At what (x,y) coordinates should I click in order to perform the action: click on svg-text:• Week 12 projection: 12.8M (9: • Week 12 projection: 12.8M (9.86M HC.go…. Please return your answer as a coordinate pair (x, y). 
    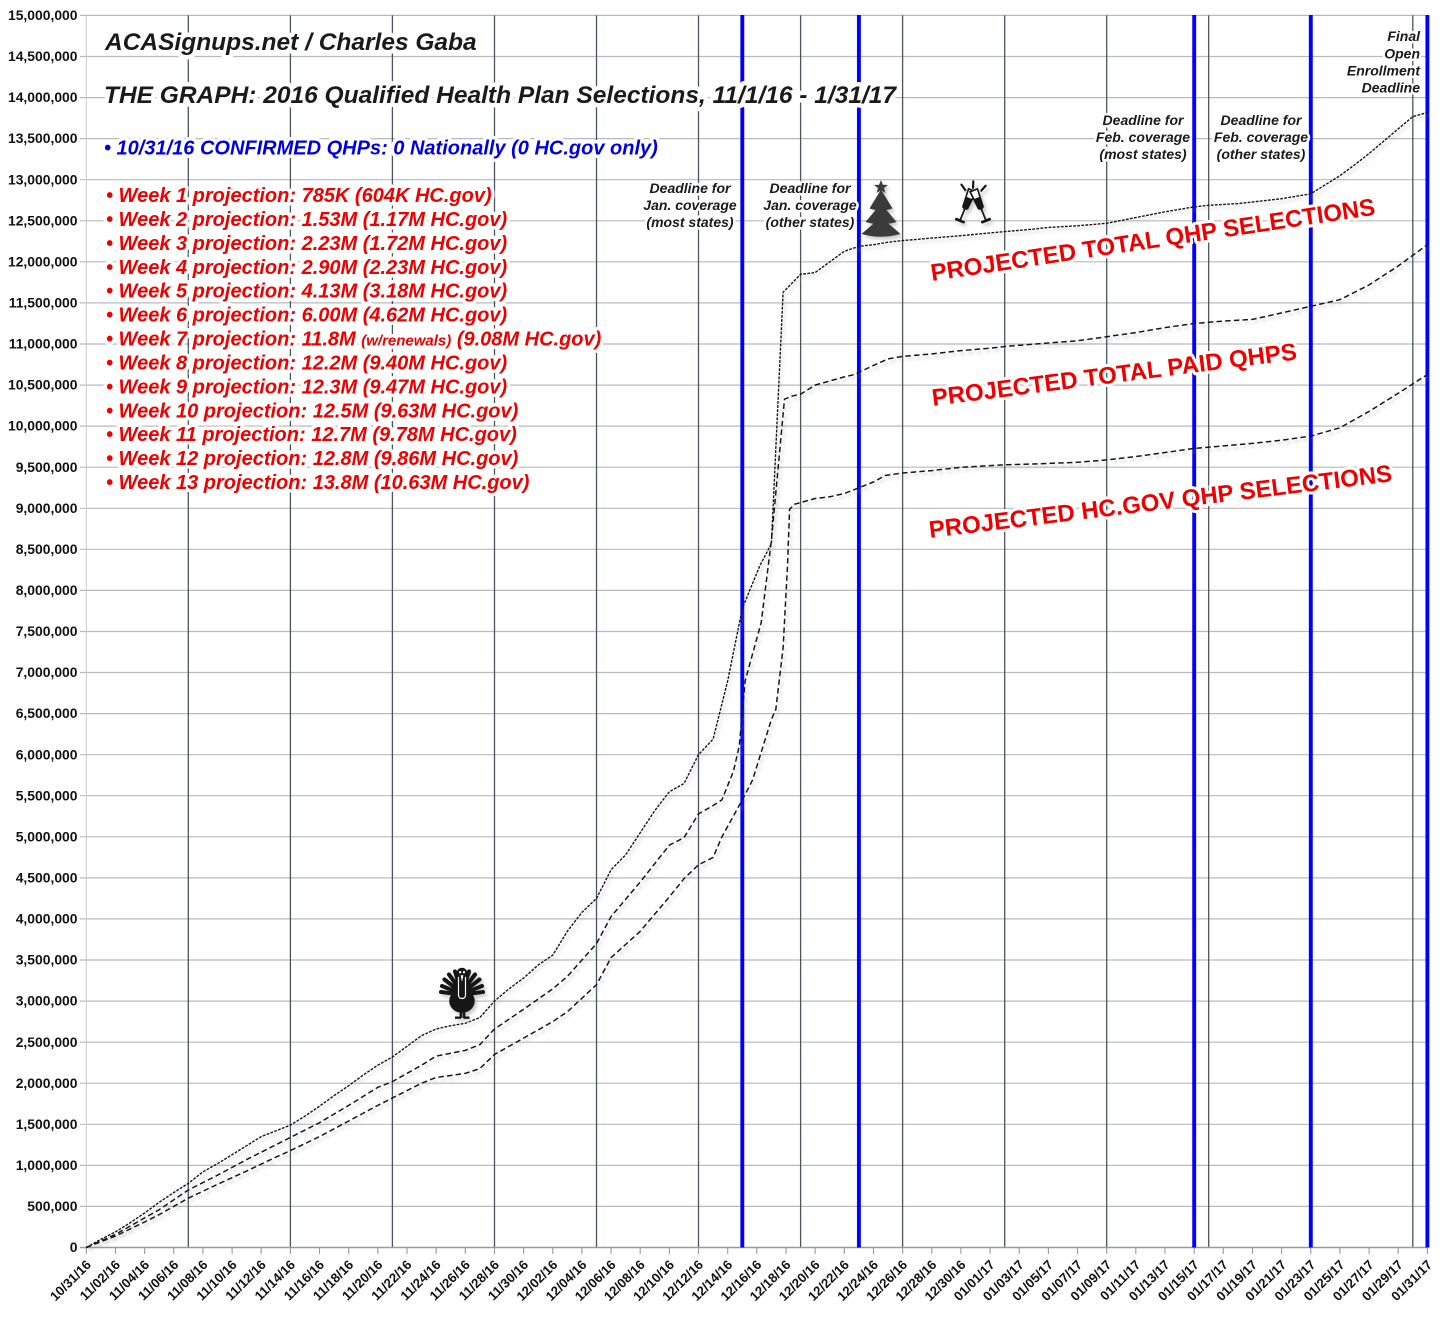
    Looking at the image, I should click on (312, 459).